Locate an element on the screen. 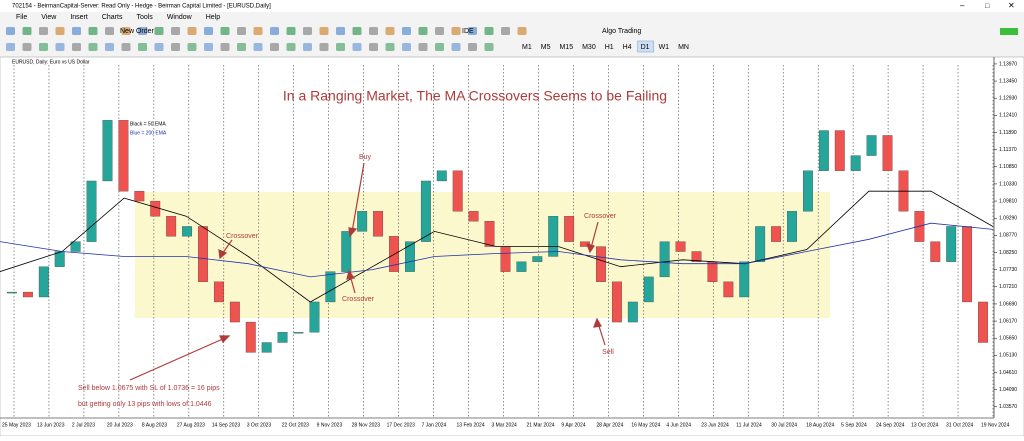 This screenshot has width=1024, height=441. menu-item: Insert is located at coordinates (79, 17).